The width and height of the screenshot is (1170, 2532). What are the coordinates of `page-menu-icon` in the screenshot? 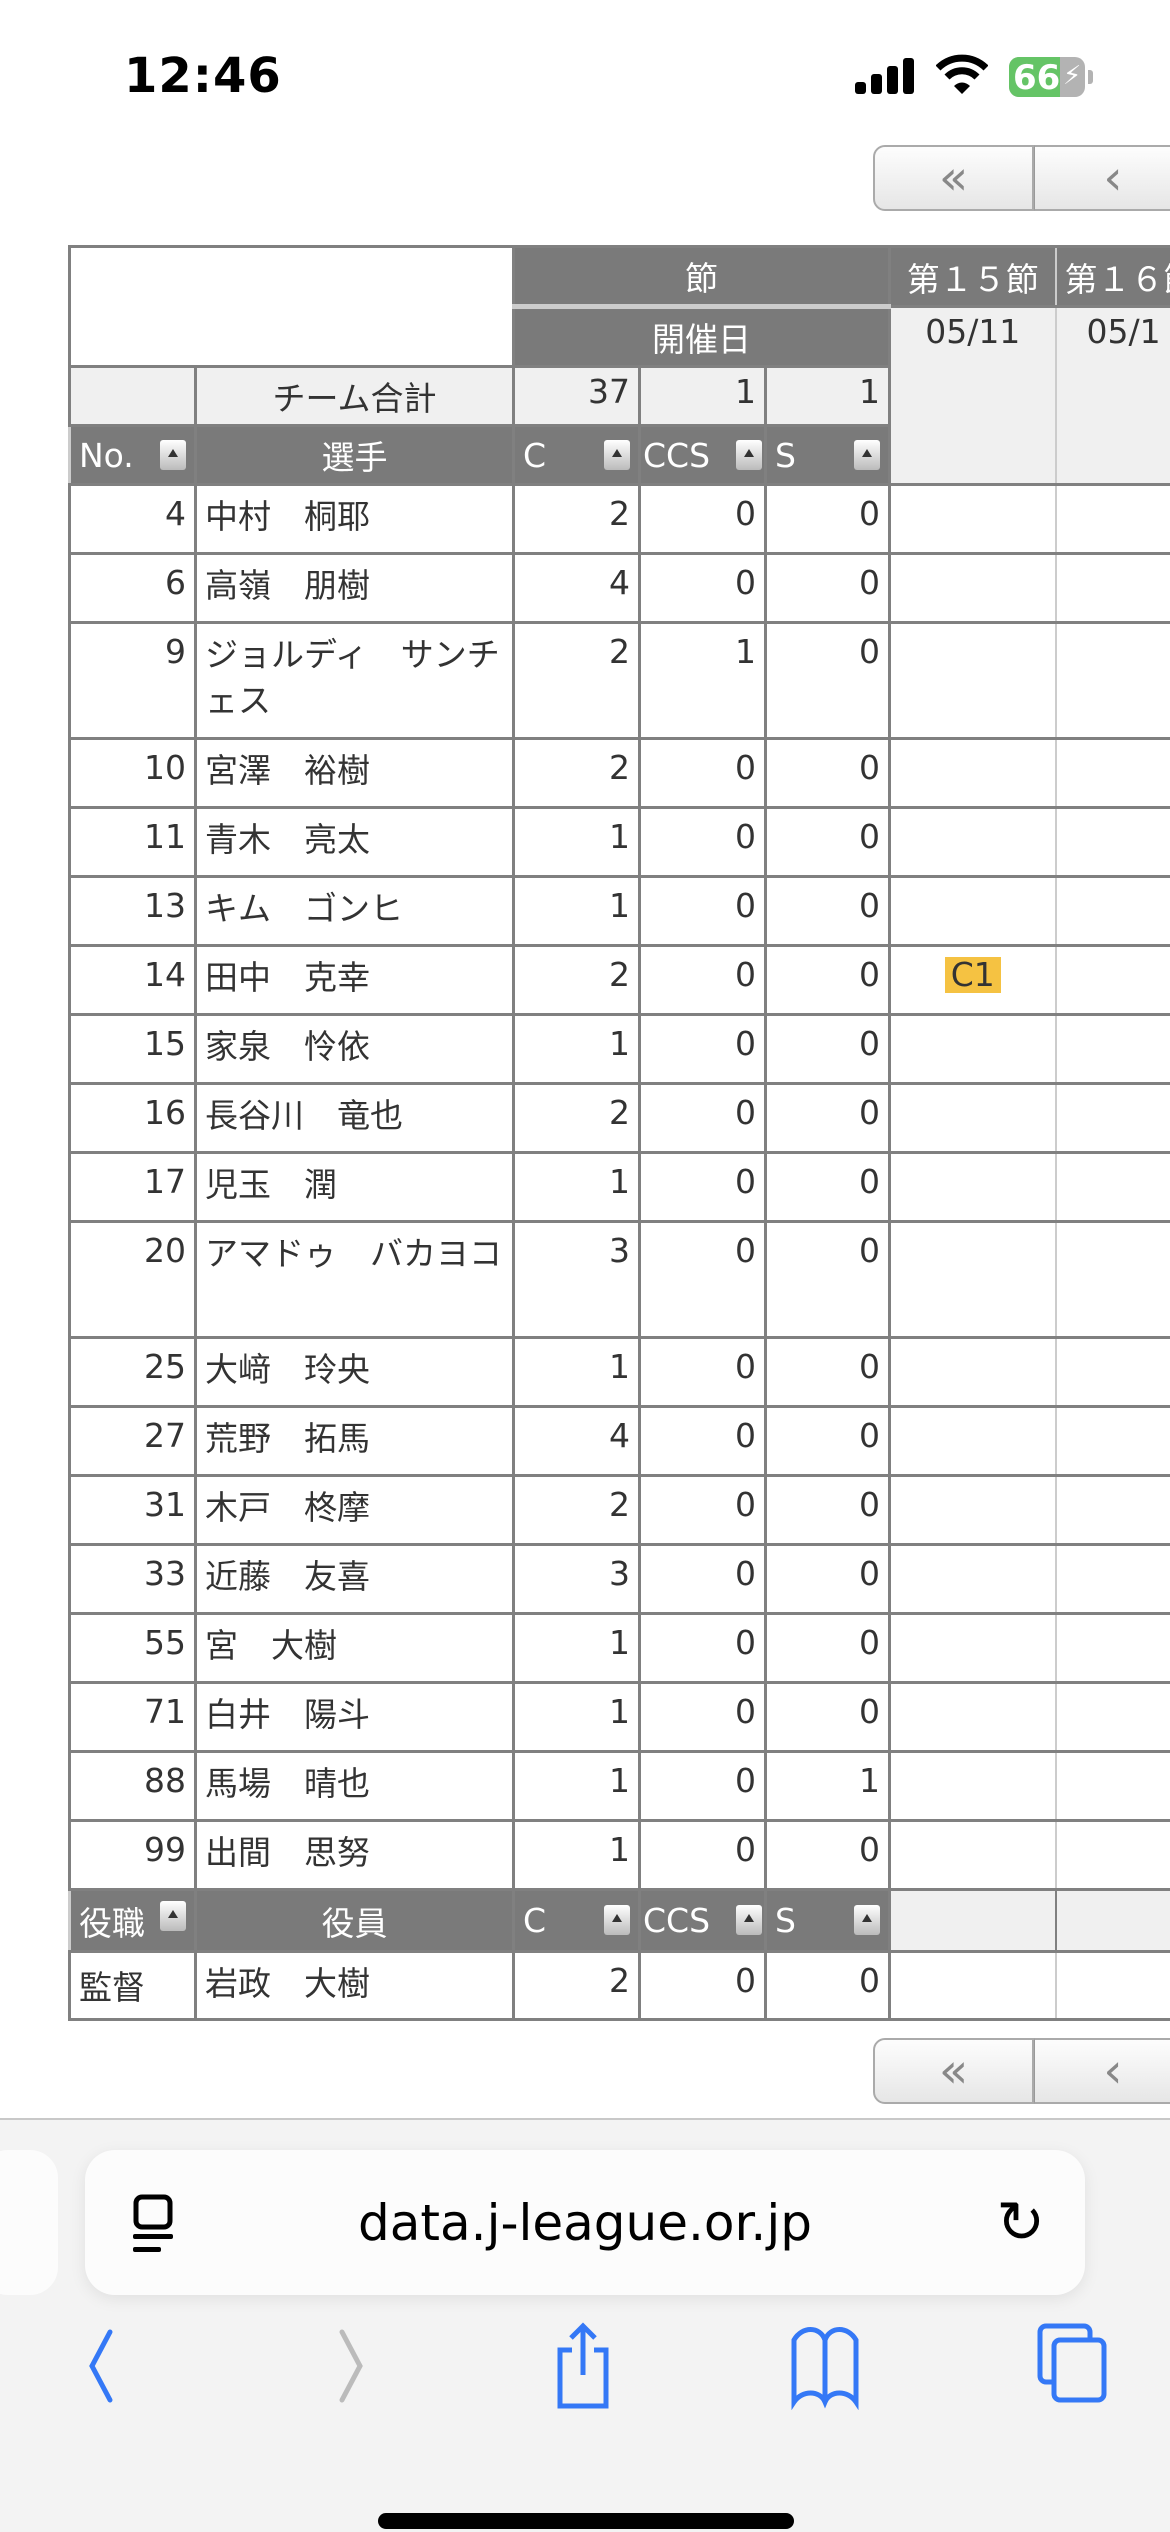 It's located at (153, 2224).